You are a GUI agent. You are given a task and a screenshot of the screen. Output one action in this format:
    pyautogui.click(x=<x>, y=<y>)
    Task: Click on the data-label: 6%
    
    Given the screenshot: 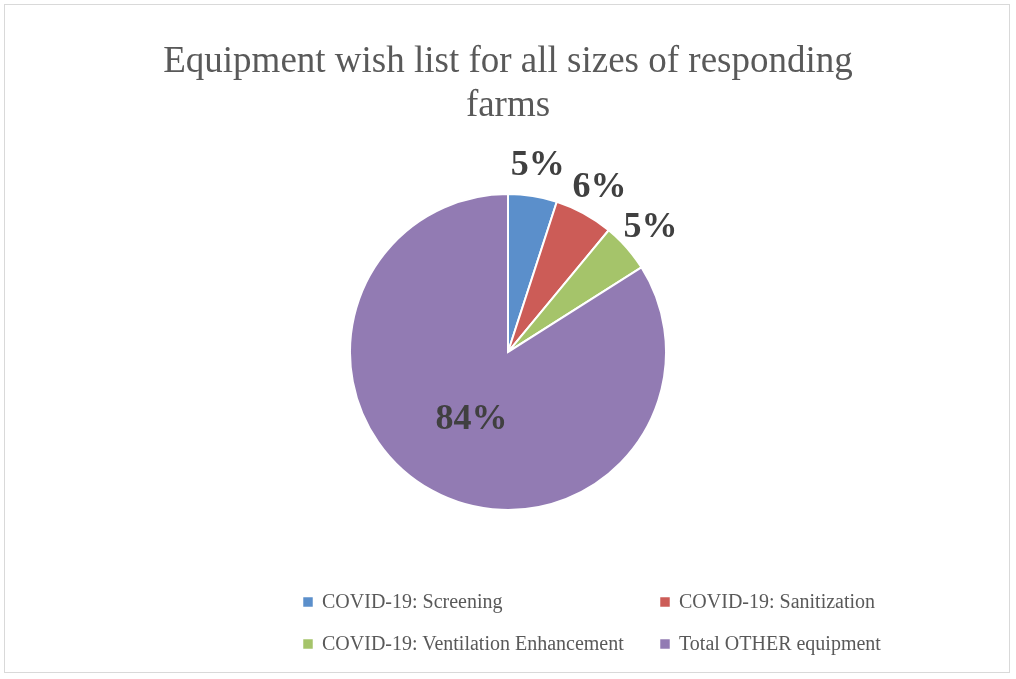 What is the action you would take?
    pyautogui.click(x=599, y=184)
    